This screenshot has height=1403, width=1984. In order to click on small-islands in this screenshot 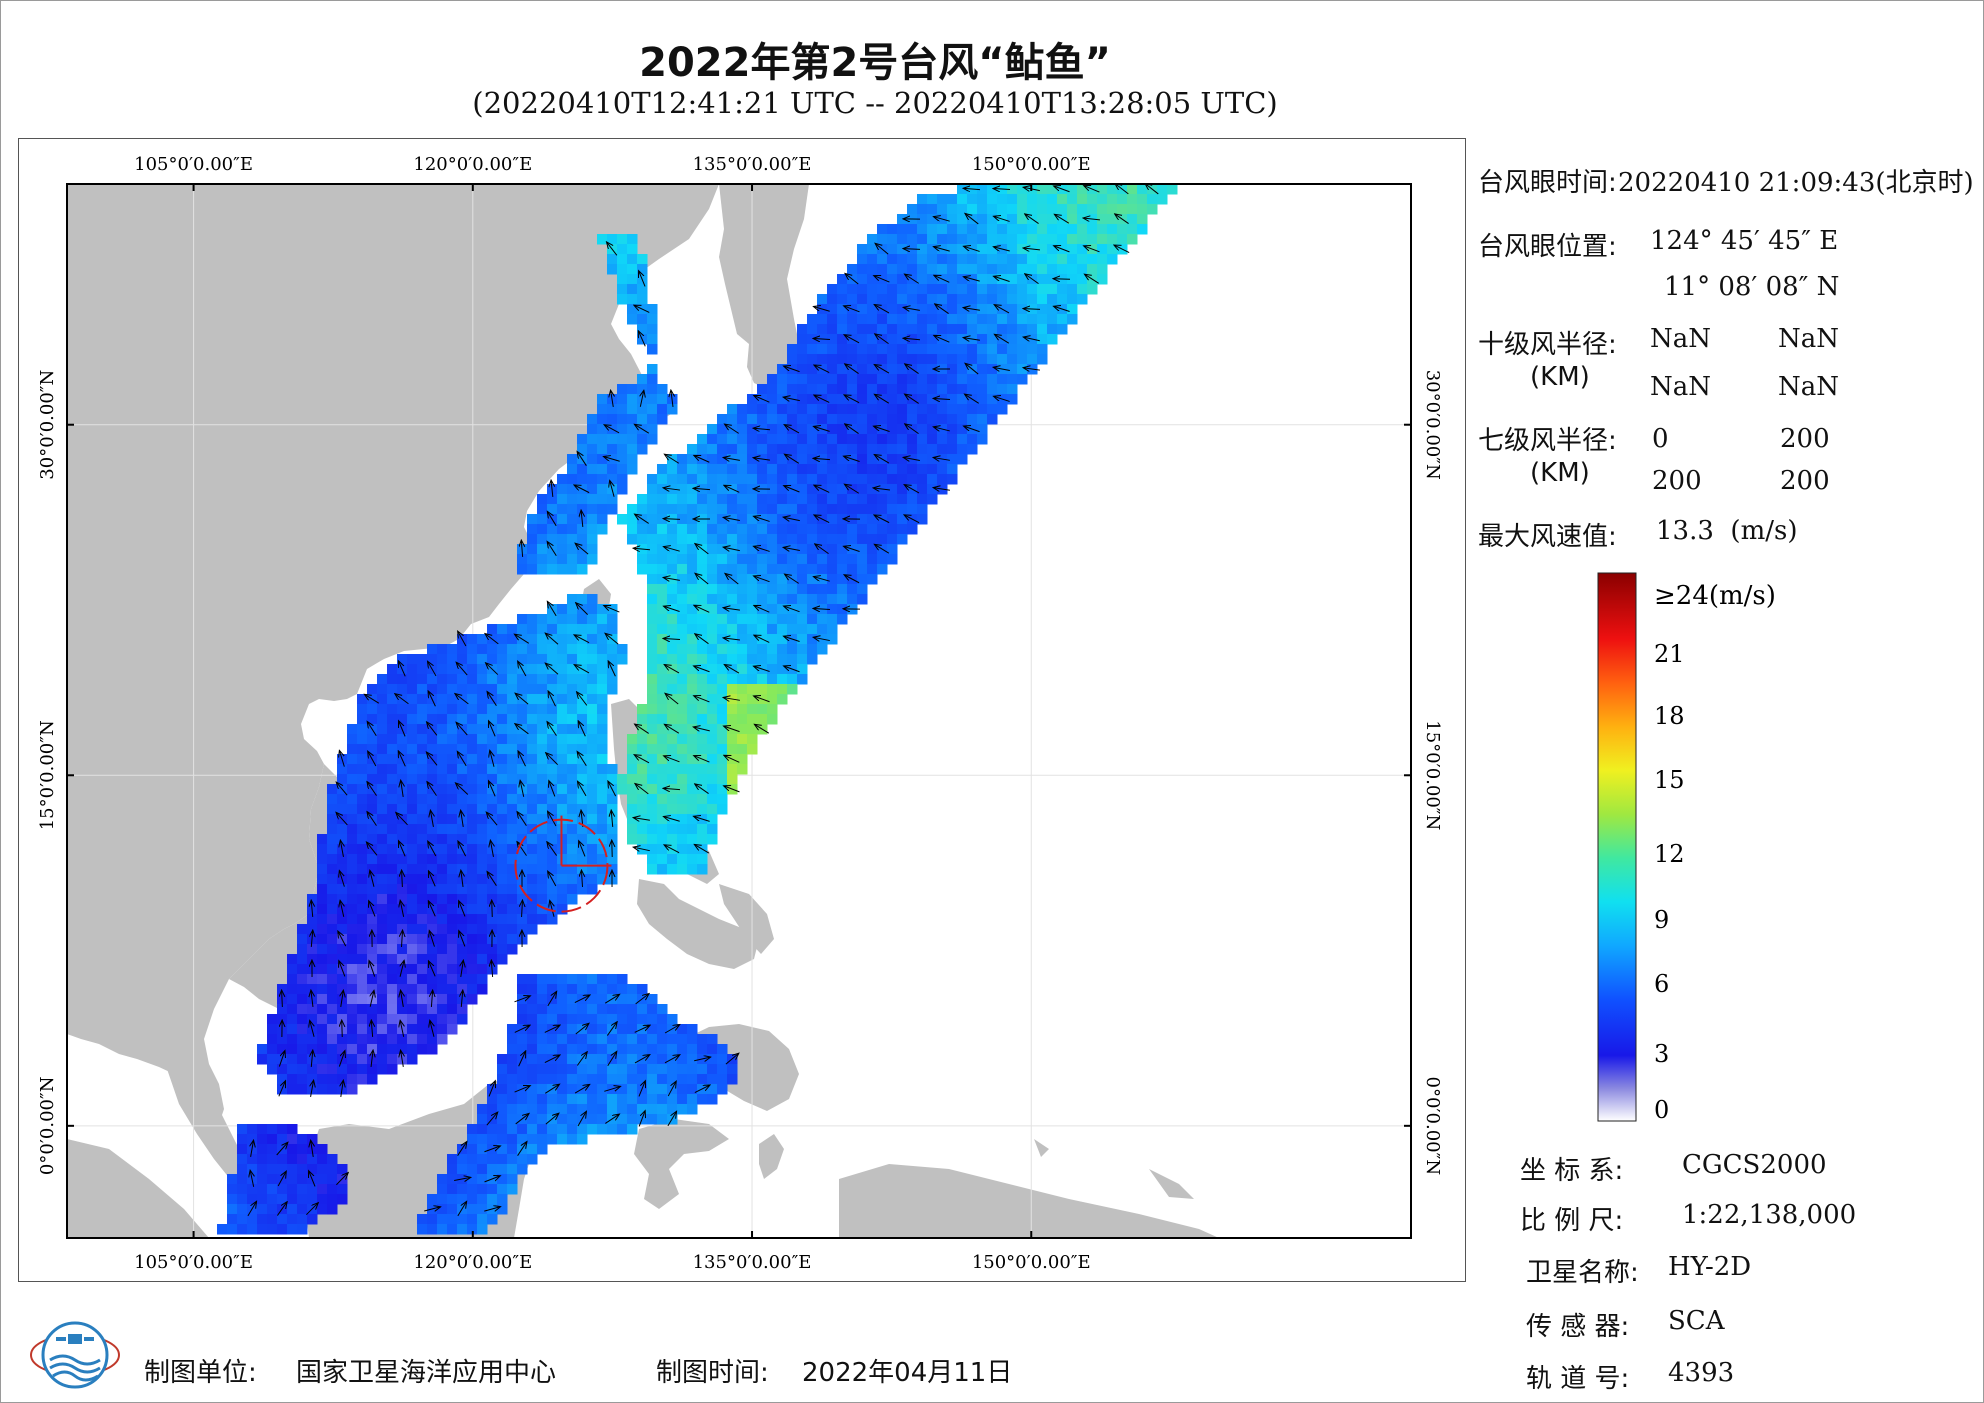, I will do `click(1114, 1169)`.